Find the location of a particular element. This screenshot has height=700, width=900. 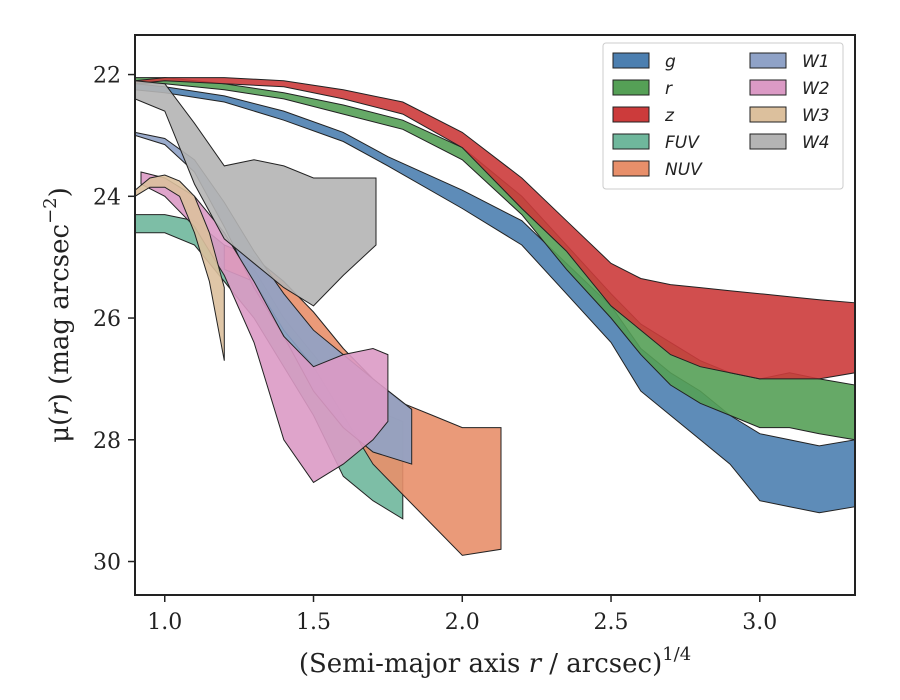

x-ticks: 1.0 1.5 2.0 2.5 3.0 is located at coordinates (462, 615).